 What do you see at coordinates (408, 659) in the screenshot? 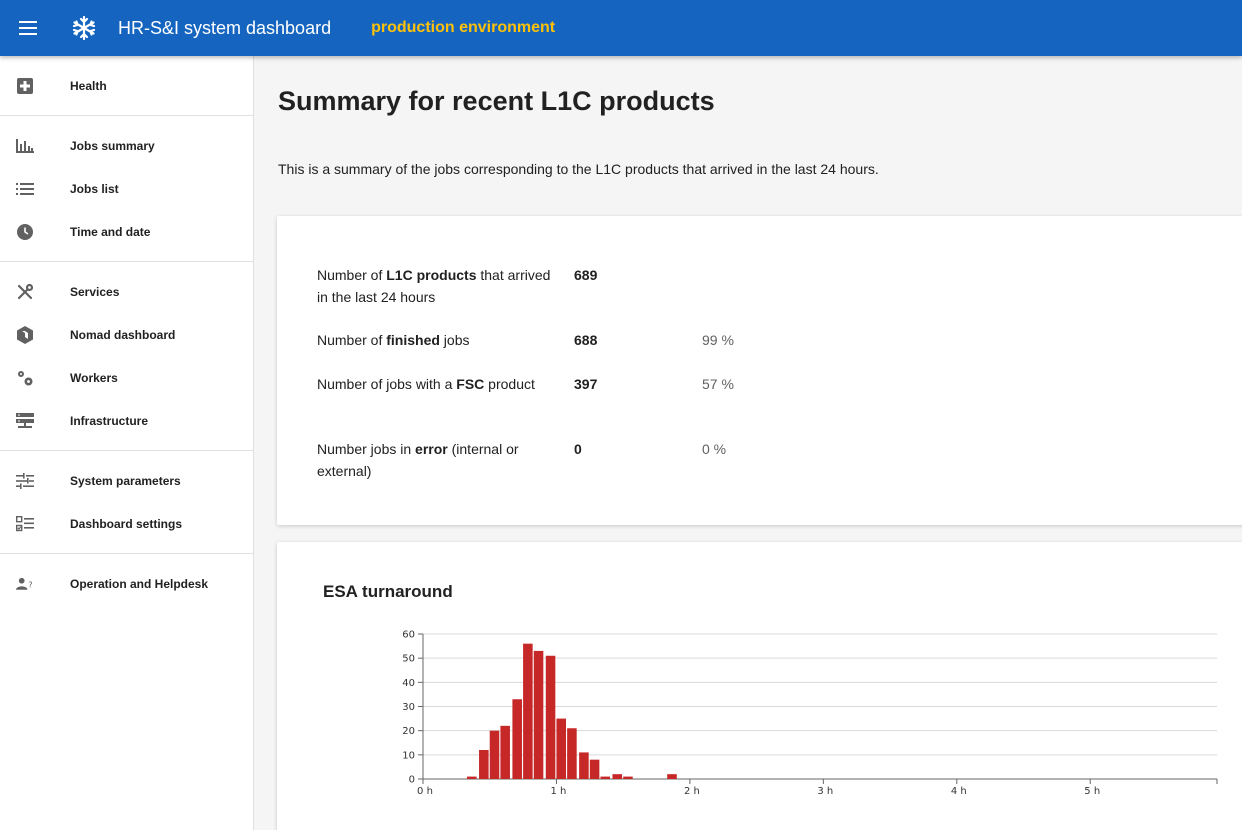
I see `y-tick-label: 50` at bounding box center [408, 659].